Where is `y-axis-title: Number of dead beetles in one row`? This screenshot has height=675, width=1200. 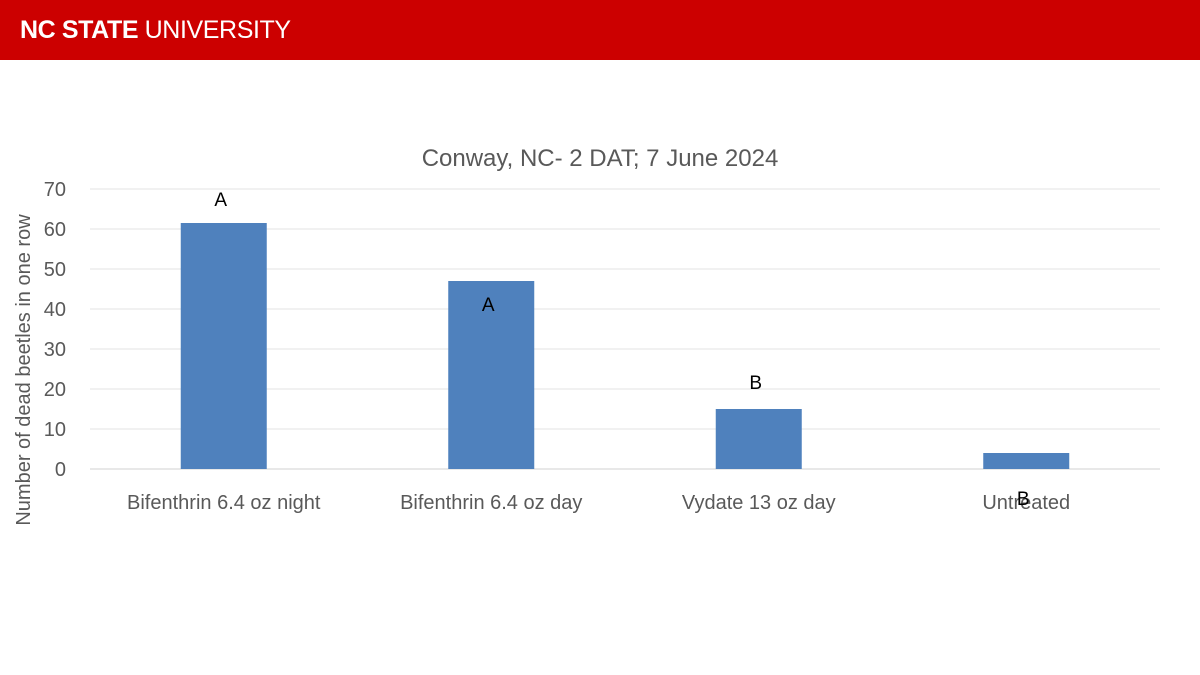 y-axis-title: Number of dead beetles in one row is located at coordinates (24, 370).